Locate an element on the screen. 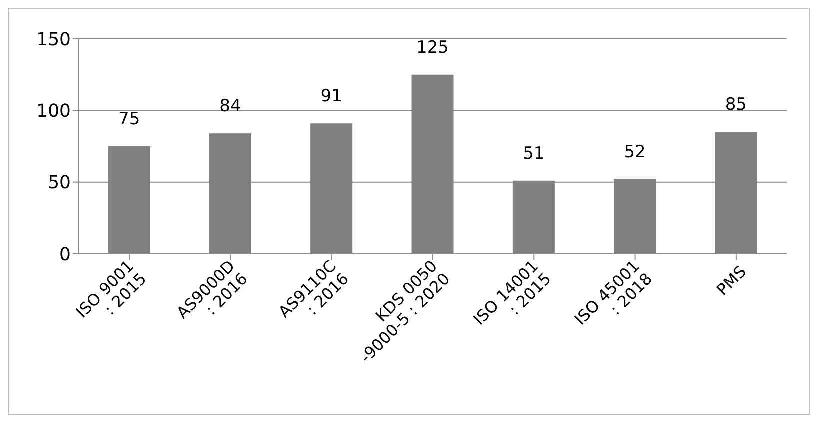 Image resolution: width=816 pixels, height=421 pixels. y-tick-label: 0 is located at coordinates (65, 255).